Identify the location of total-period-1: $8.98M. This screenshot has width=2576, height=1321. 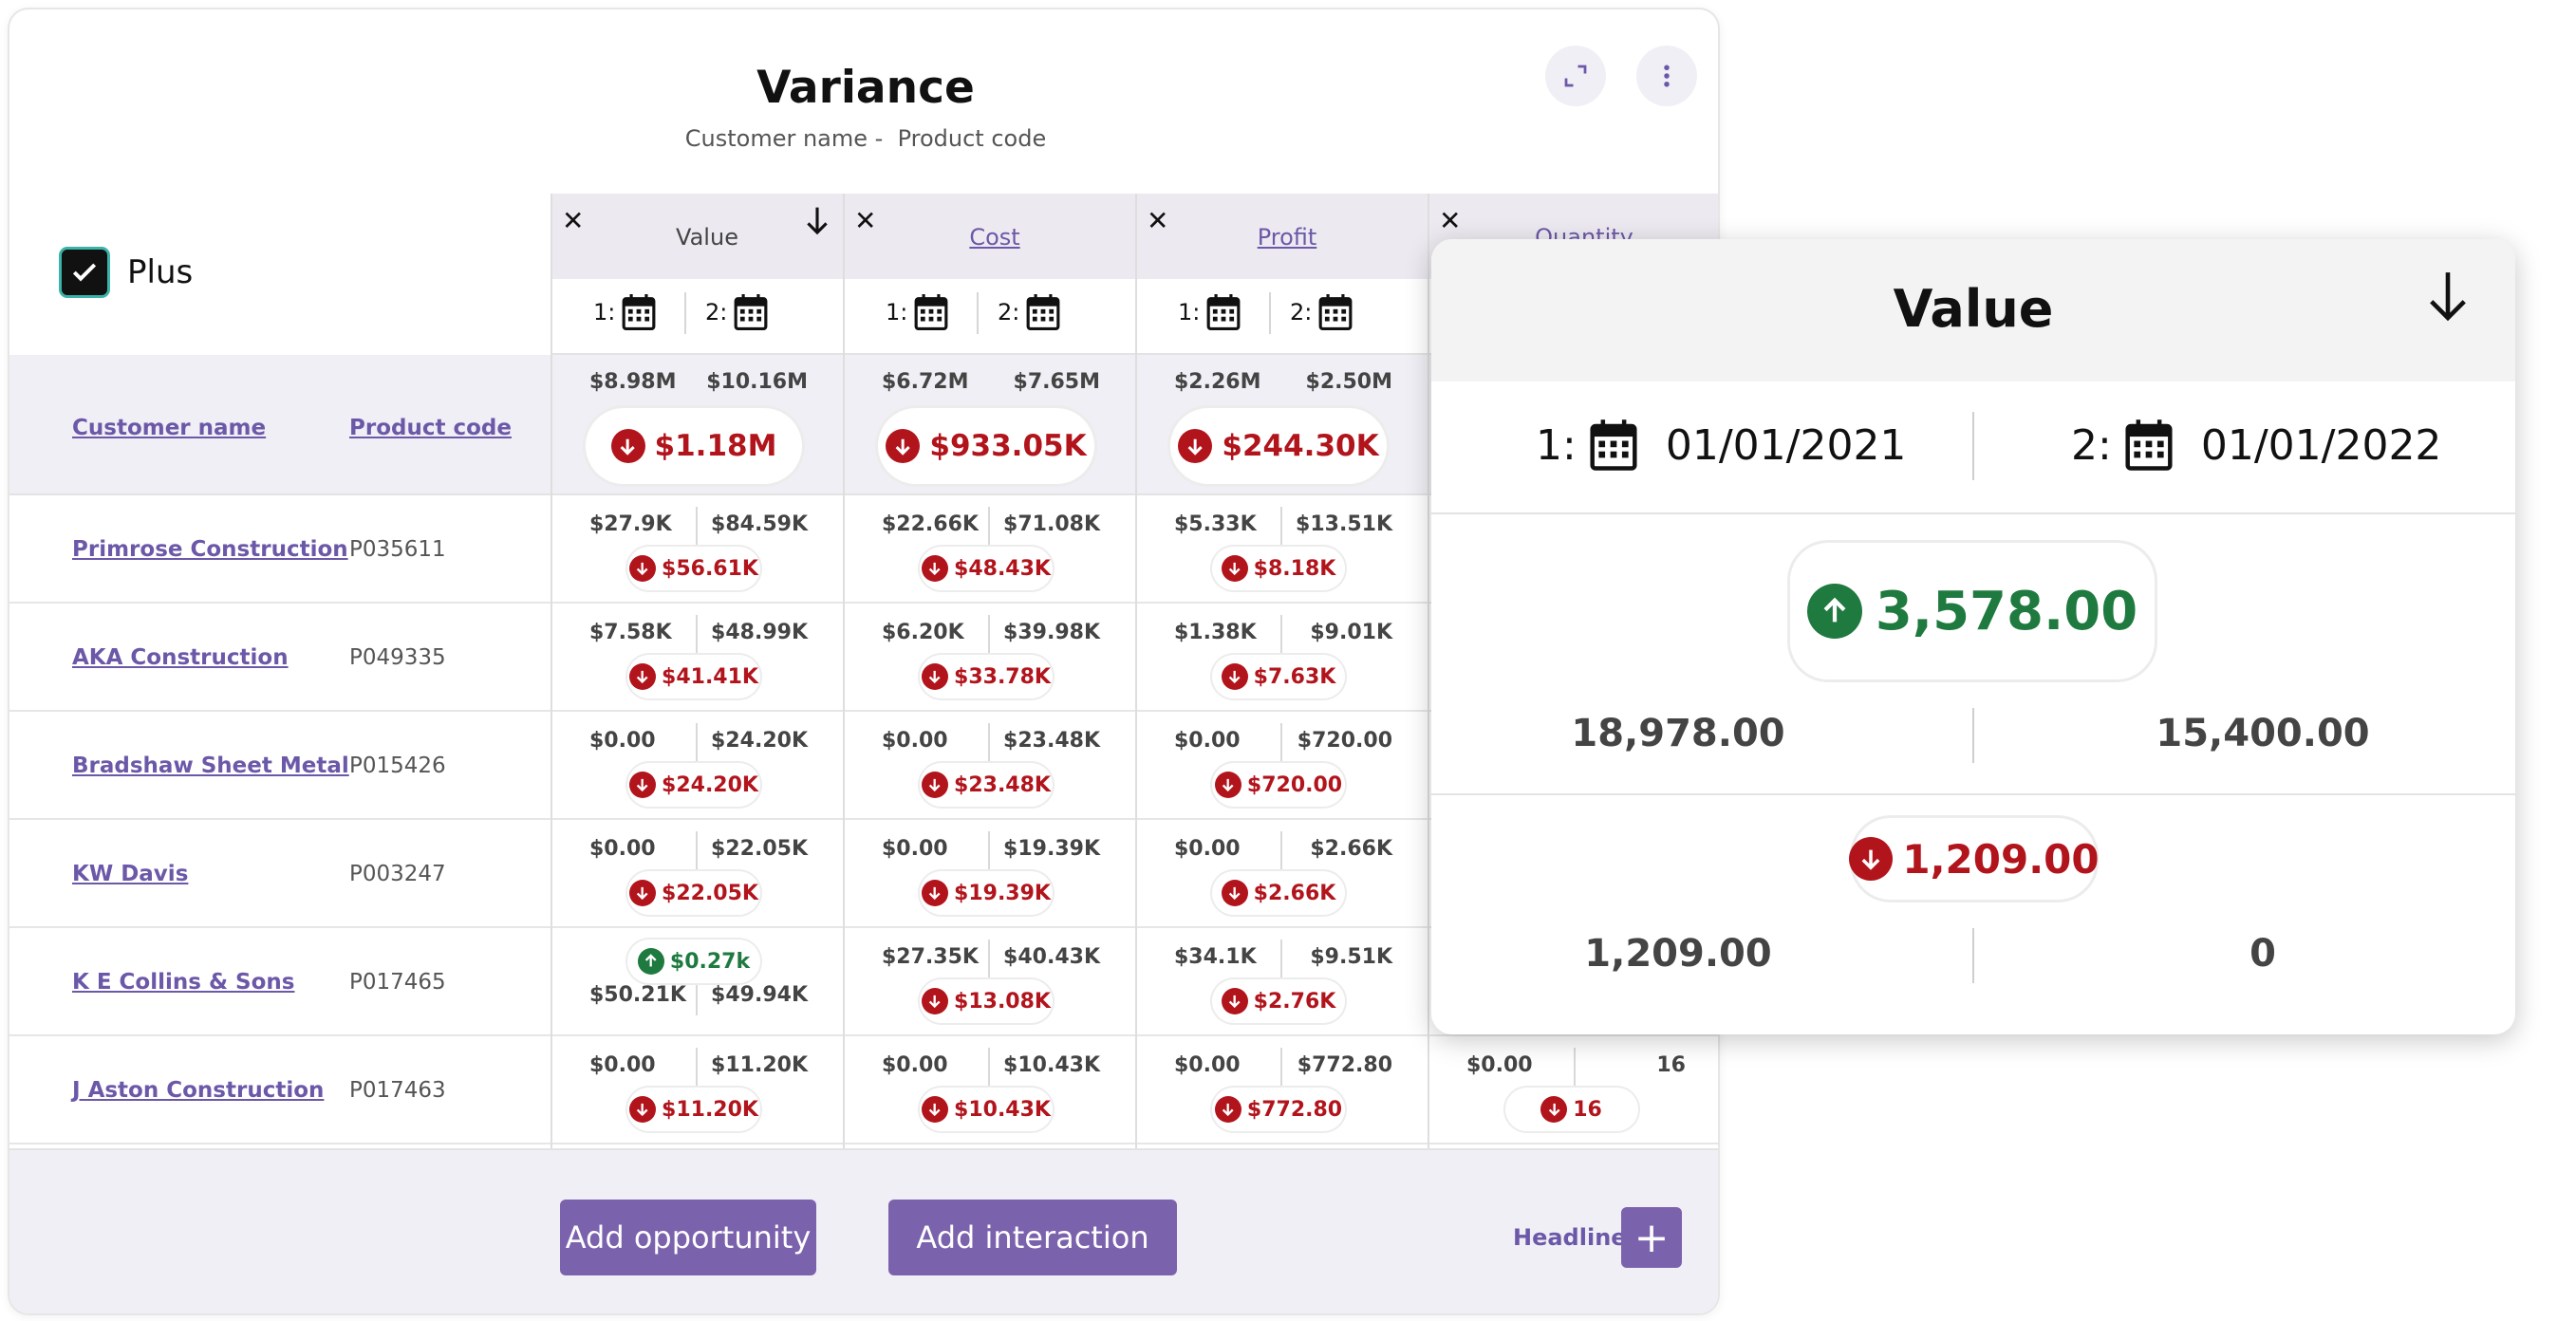
(633, 382).